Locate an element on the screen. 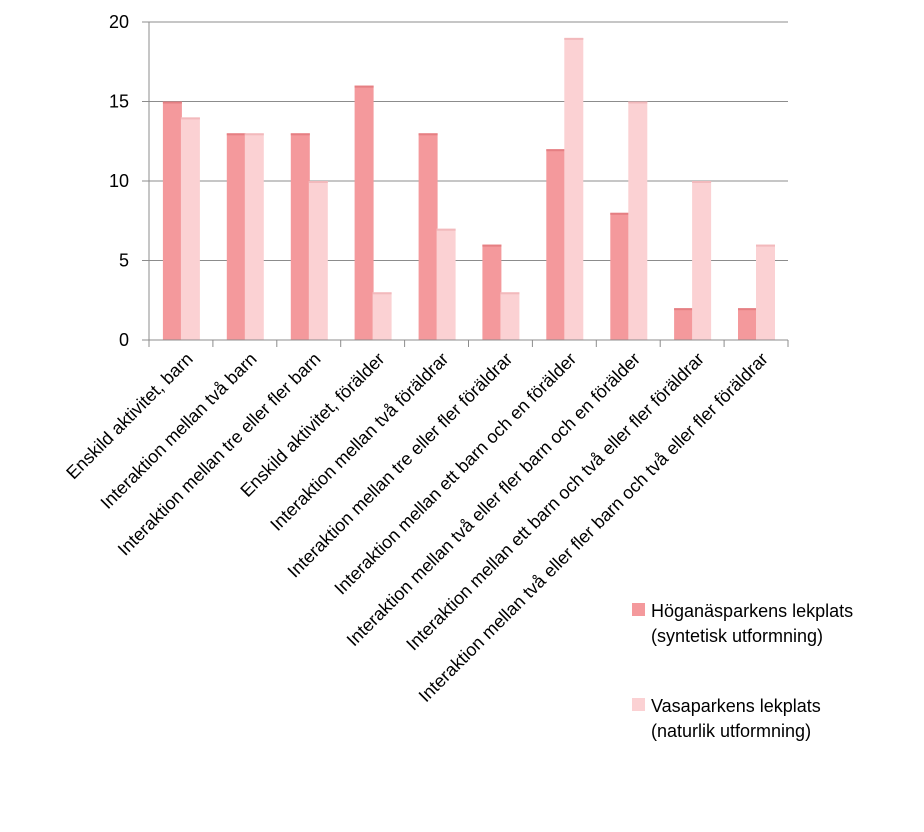 The height and width of the screenshot is (832, 924). legend-label: (syntetisk utformning) is located at coordinates (737, 636).